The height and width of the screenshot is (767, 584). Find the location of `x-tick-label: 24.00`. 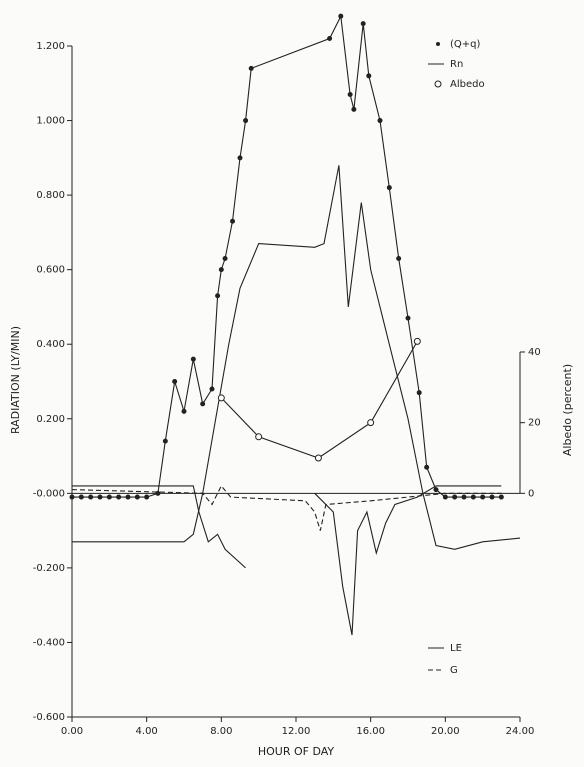

x-tick-label: 24.00 is located at coordinates (520, 731).